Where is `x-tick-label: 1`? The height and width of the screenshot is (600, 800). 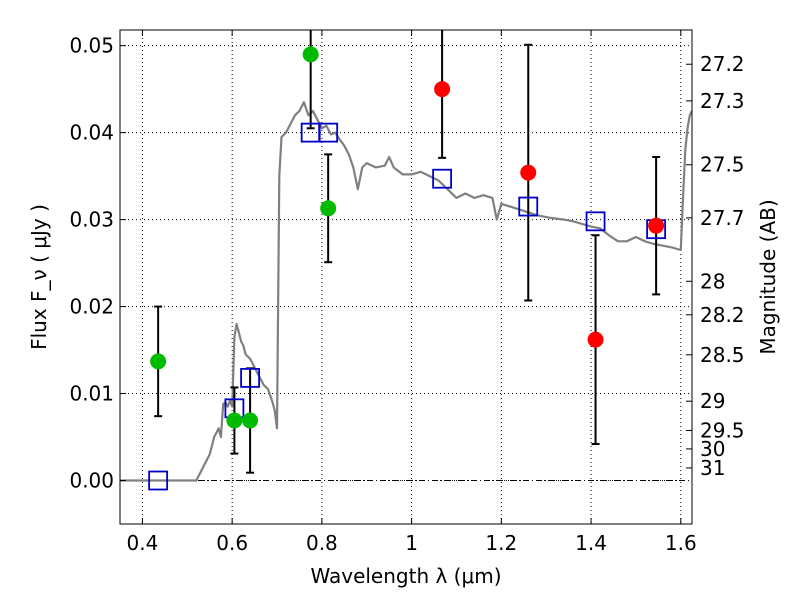
x-tick-label: 1 is located at coordinates (411, 543).